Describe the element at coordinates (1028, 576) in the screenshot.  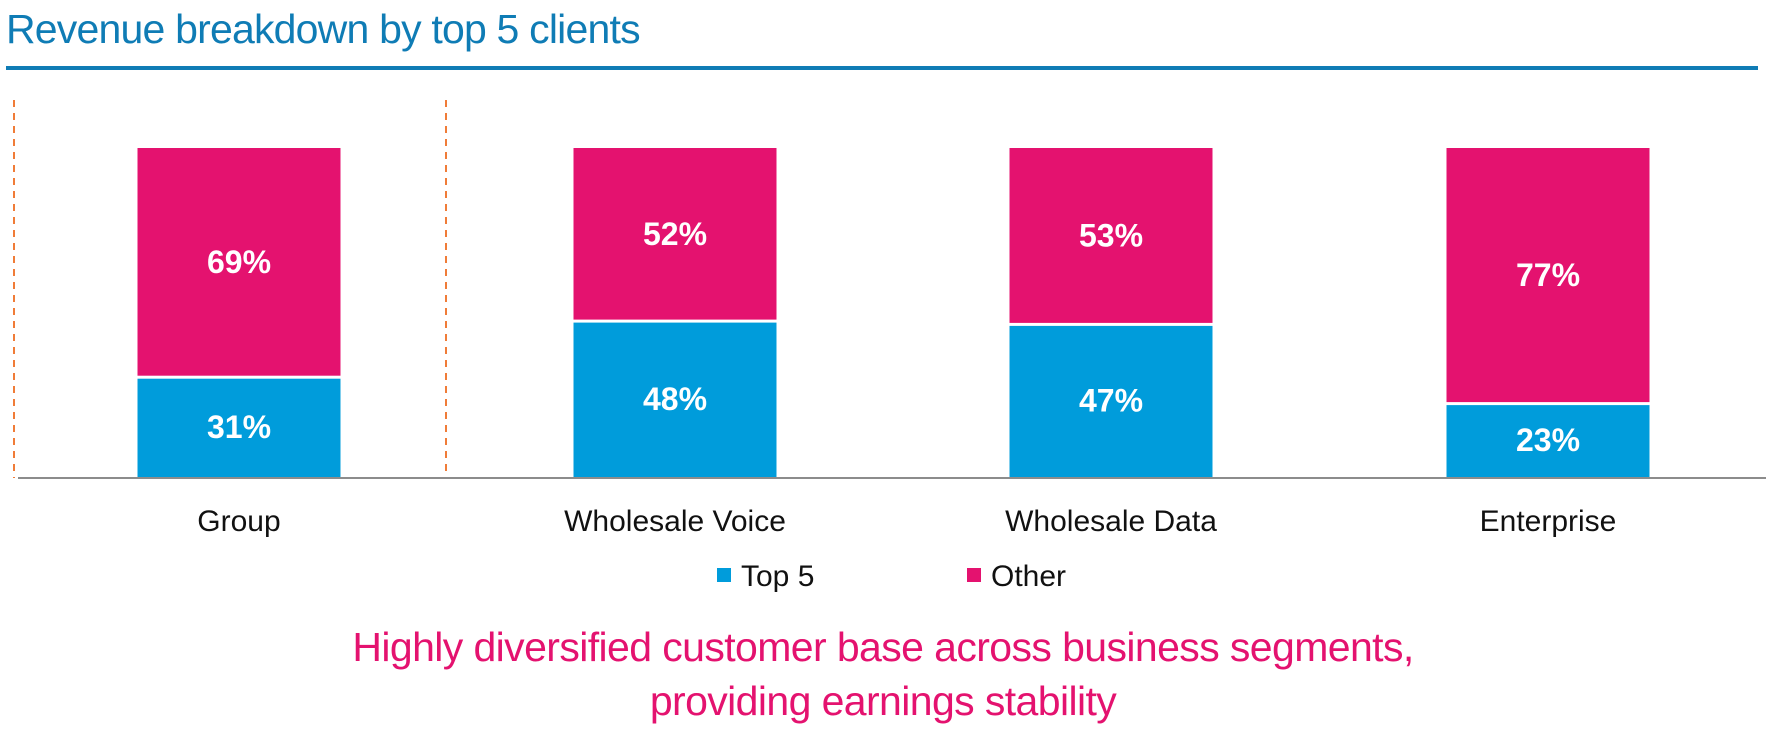
I see `legend-label-other: Other` at that location.